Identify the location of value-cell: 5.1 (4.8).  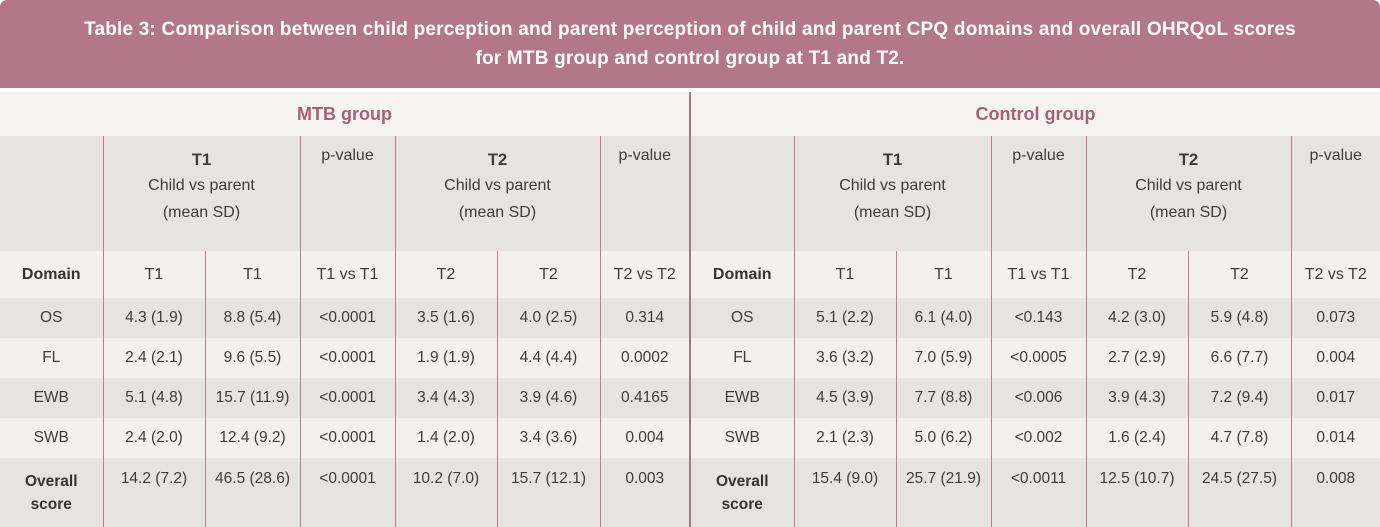
(154, 398).